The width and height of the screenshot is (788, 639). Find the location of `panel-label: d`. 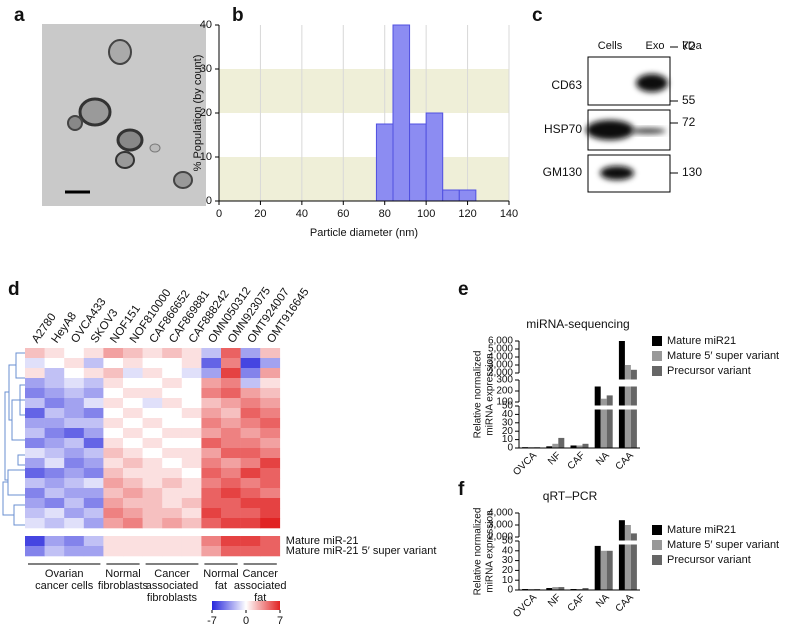

panel-label: d is located at coordinates (14, 289).